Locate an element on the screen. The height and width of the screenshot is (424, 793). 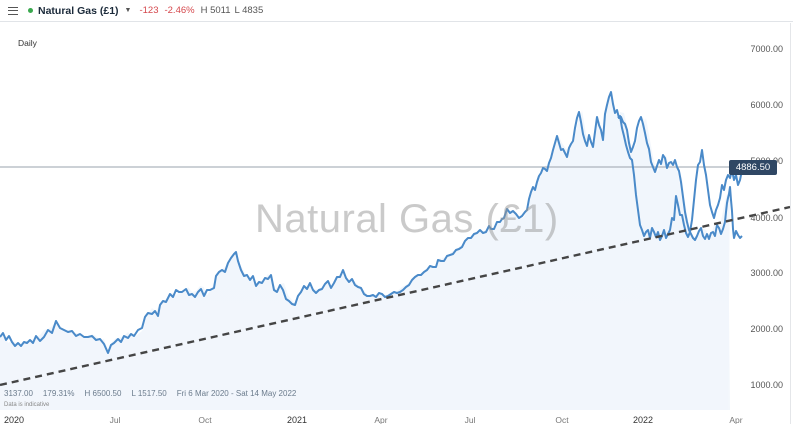
period-high: H 6500.50 is located at coordinates (103, 393).